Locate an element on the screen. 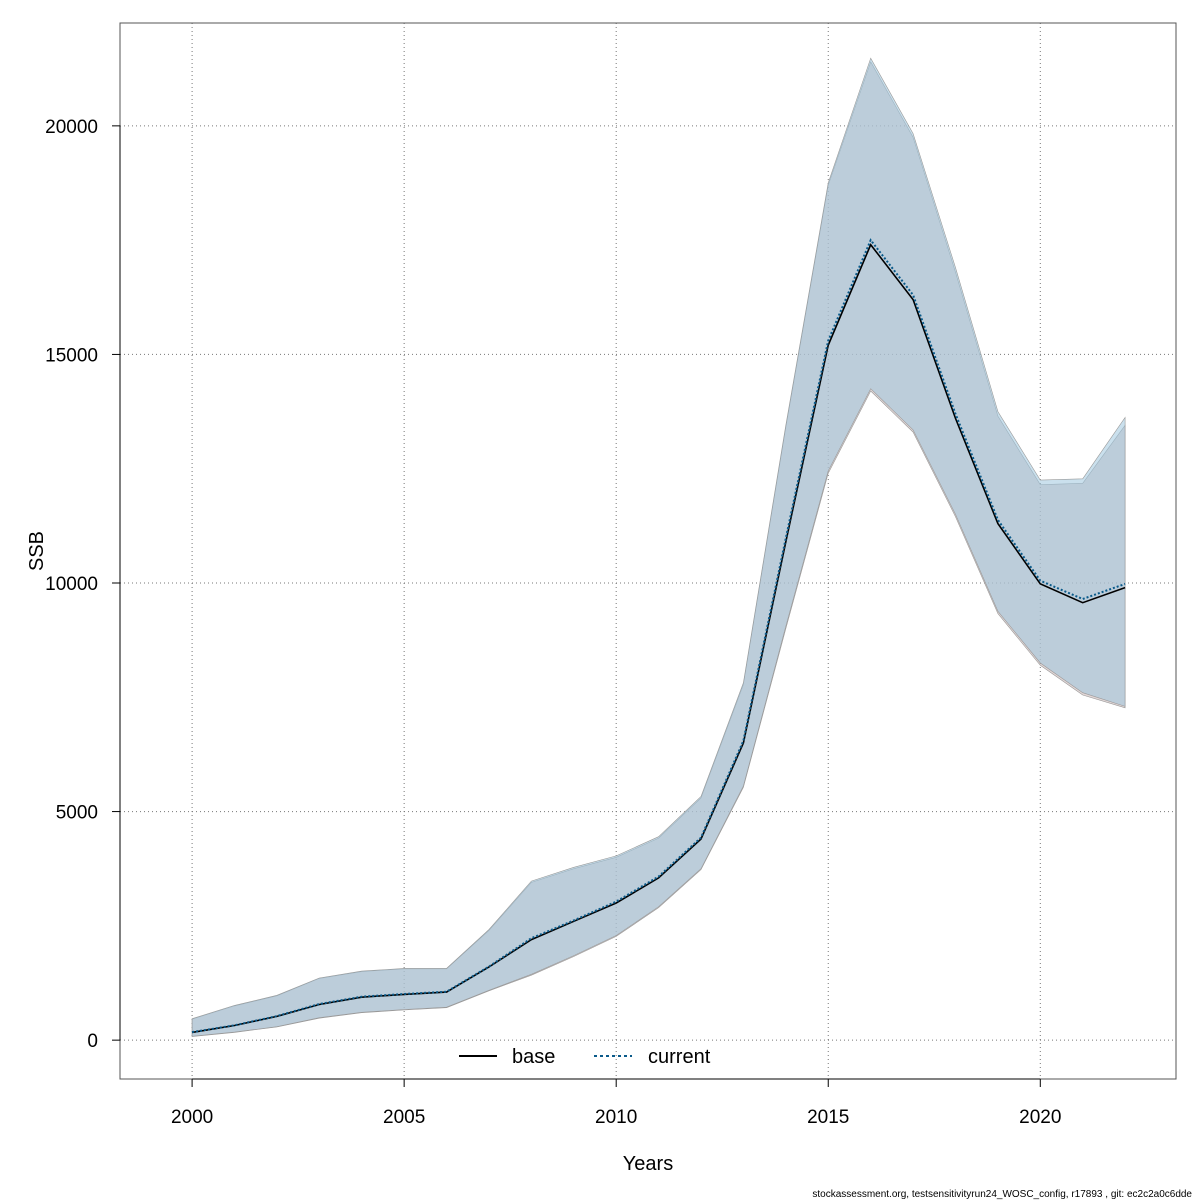 The image size is (1200, 1200). legend-label-current: current is located at coordinates (679, 1057).